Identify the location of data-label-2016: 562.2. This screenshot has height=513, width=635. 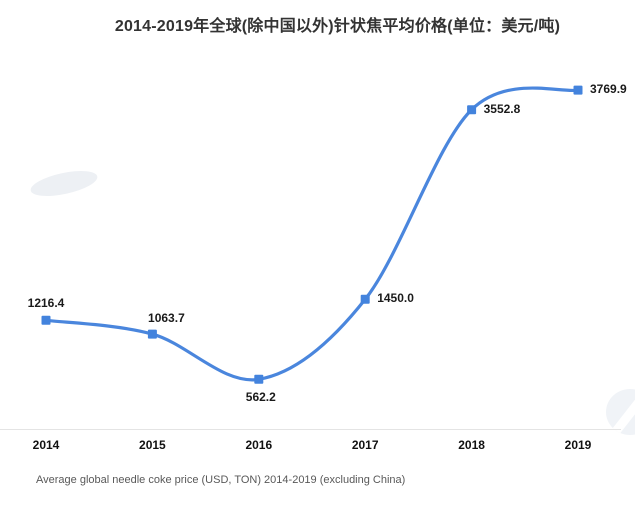
(260, 397).